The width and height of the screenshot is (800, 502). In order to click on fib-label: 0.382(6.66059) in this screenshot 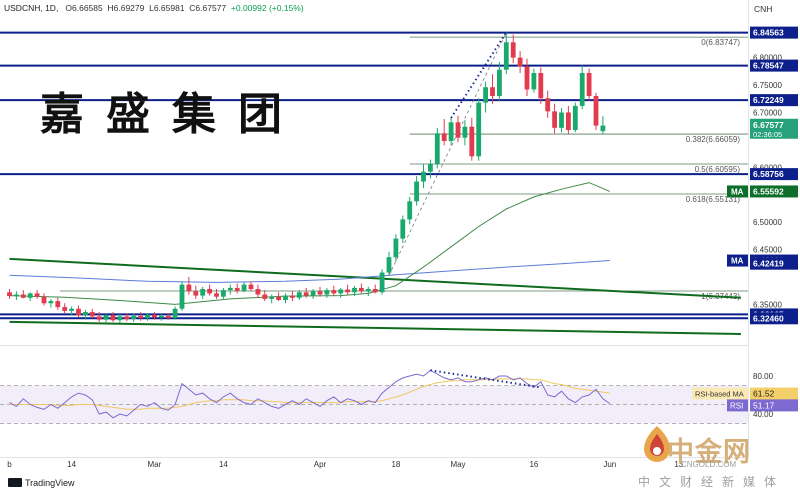, I will do `click(713, 139)`.